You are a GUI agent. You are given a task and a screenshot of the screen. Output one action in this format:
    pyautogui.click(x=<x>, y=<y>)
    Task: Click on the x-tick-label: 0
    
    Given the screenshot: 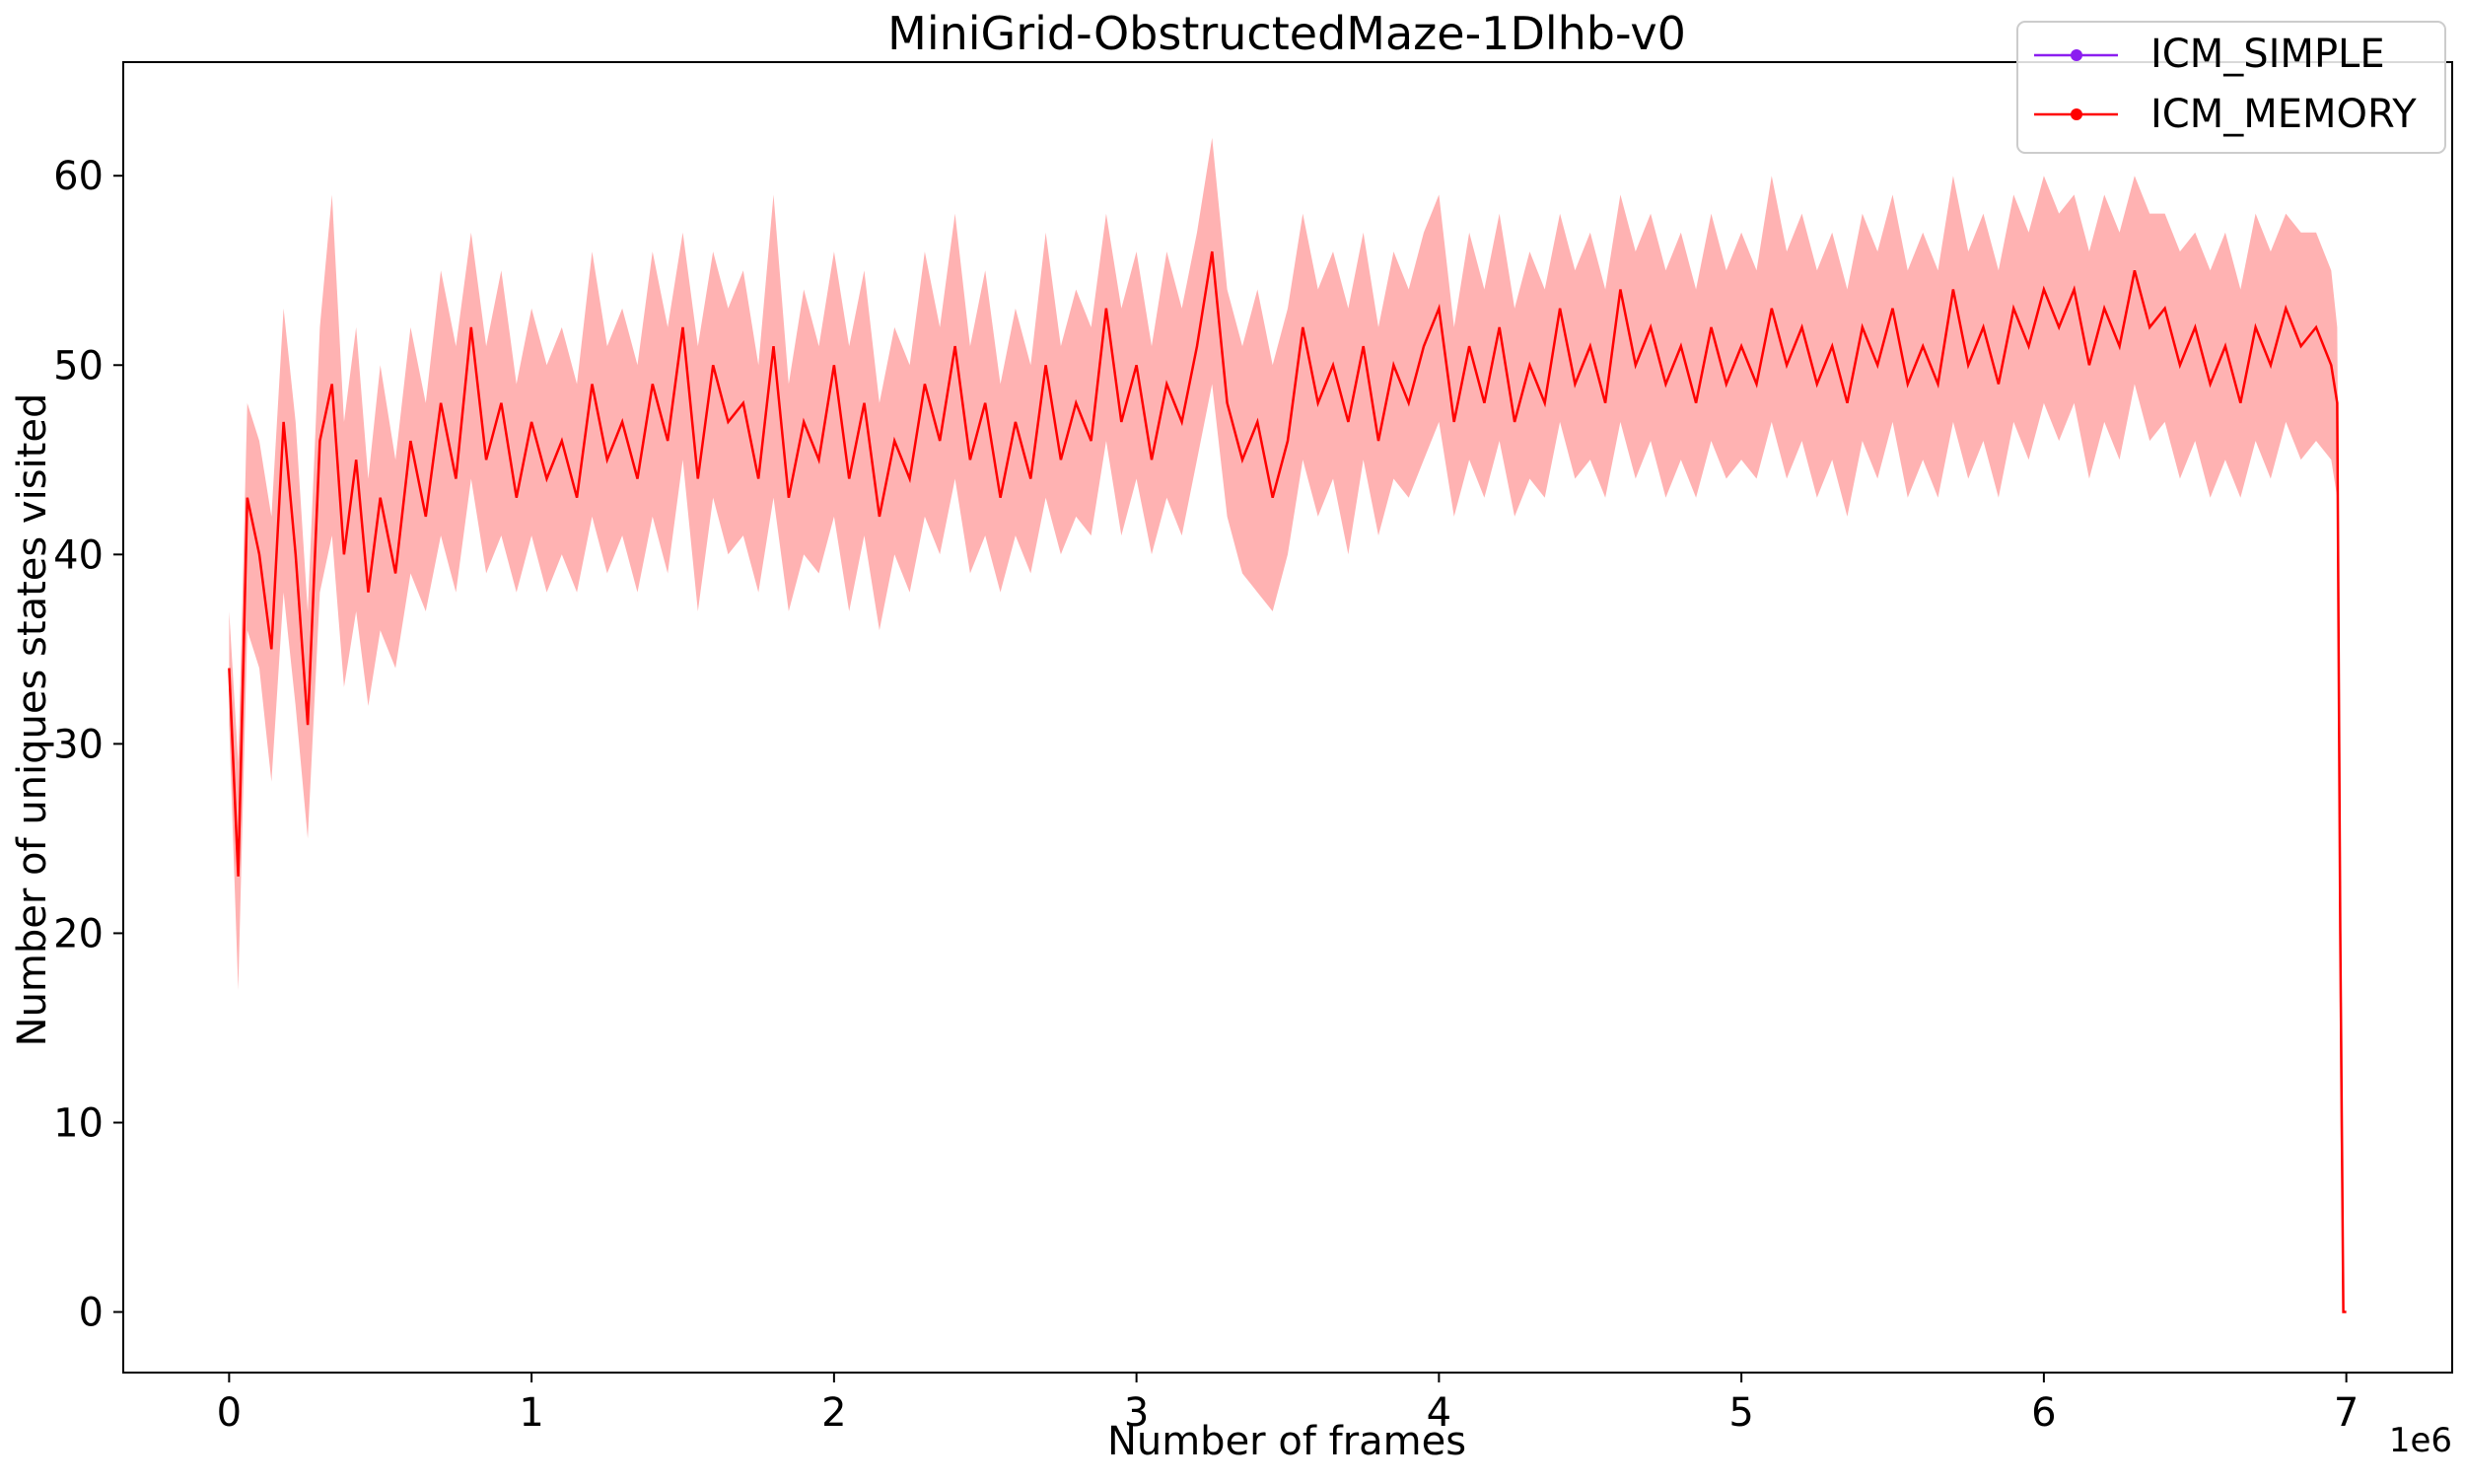 What is the action you would take?
    pyautogui.click(x=229, y=1413)
    